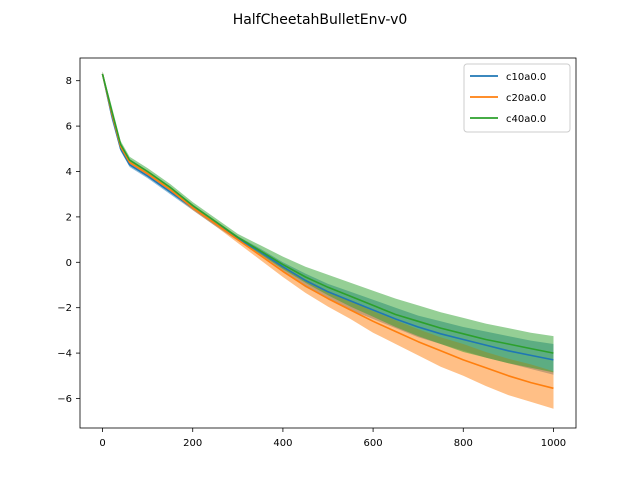 This screenshot has width=640, height=480. Describe the element at coordinates (192, 443) in the screenshot. I see `x-tick-label: 200` at that location.